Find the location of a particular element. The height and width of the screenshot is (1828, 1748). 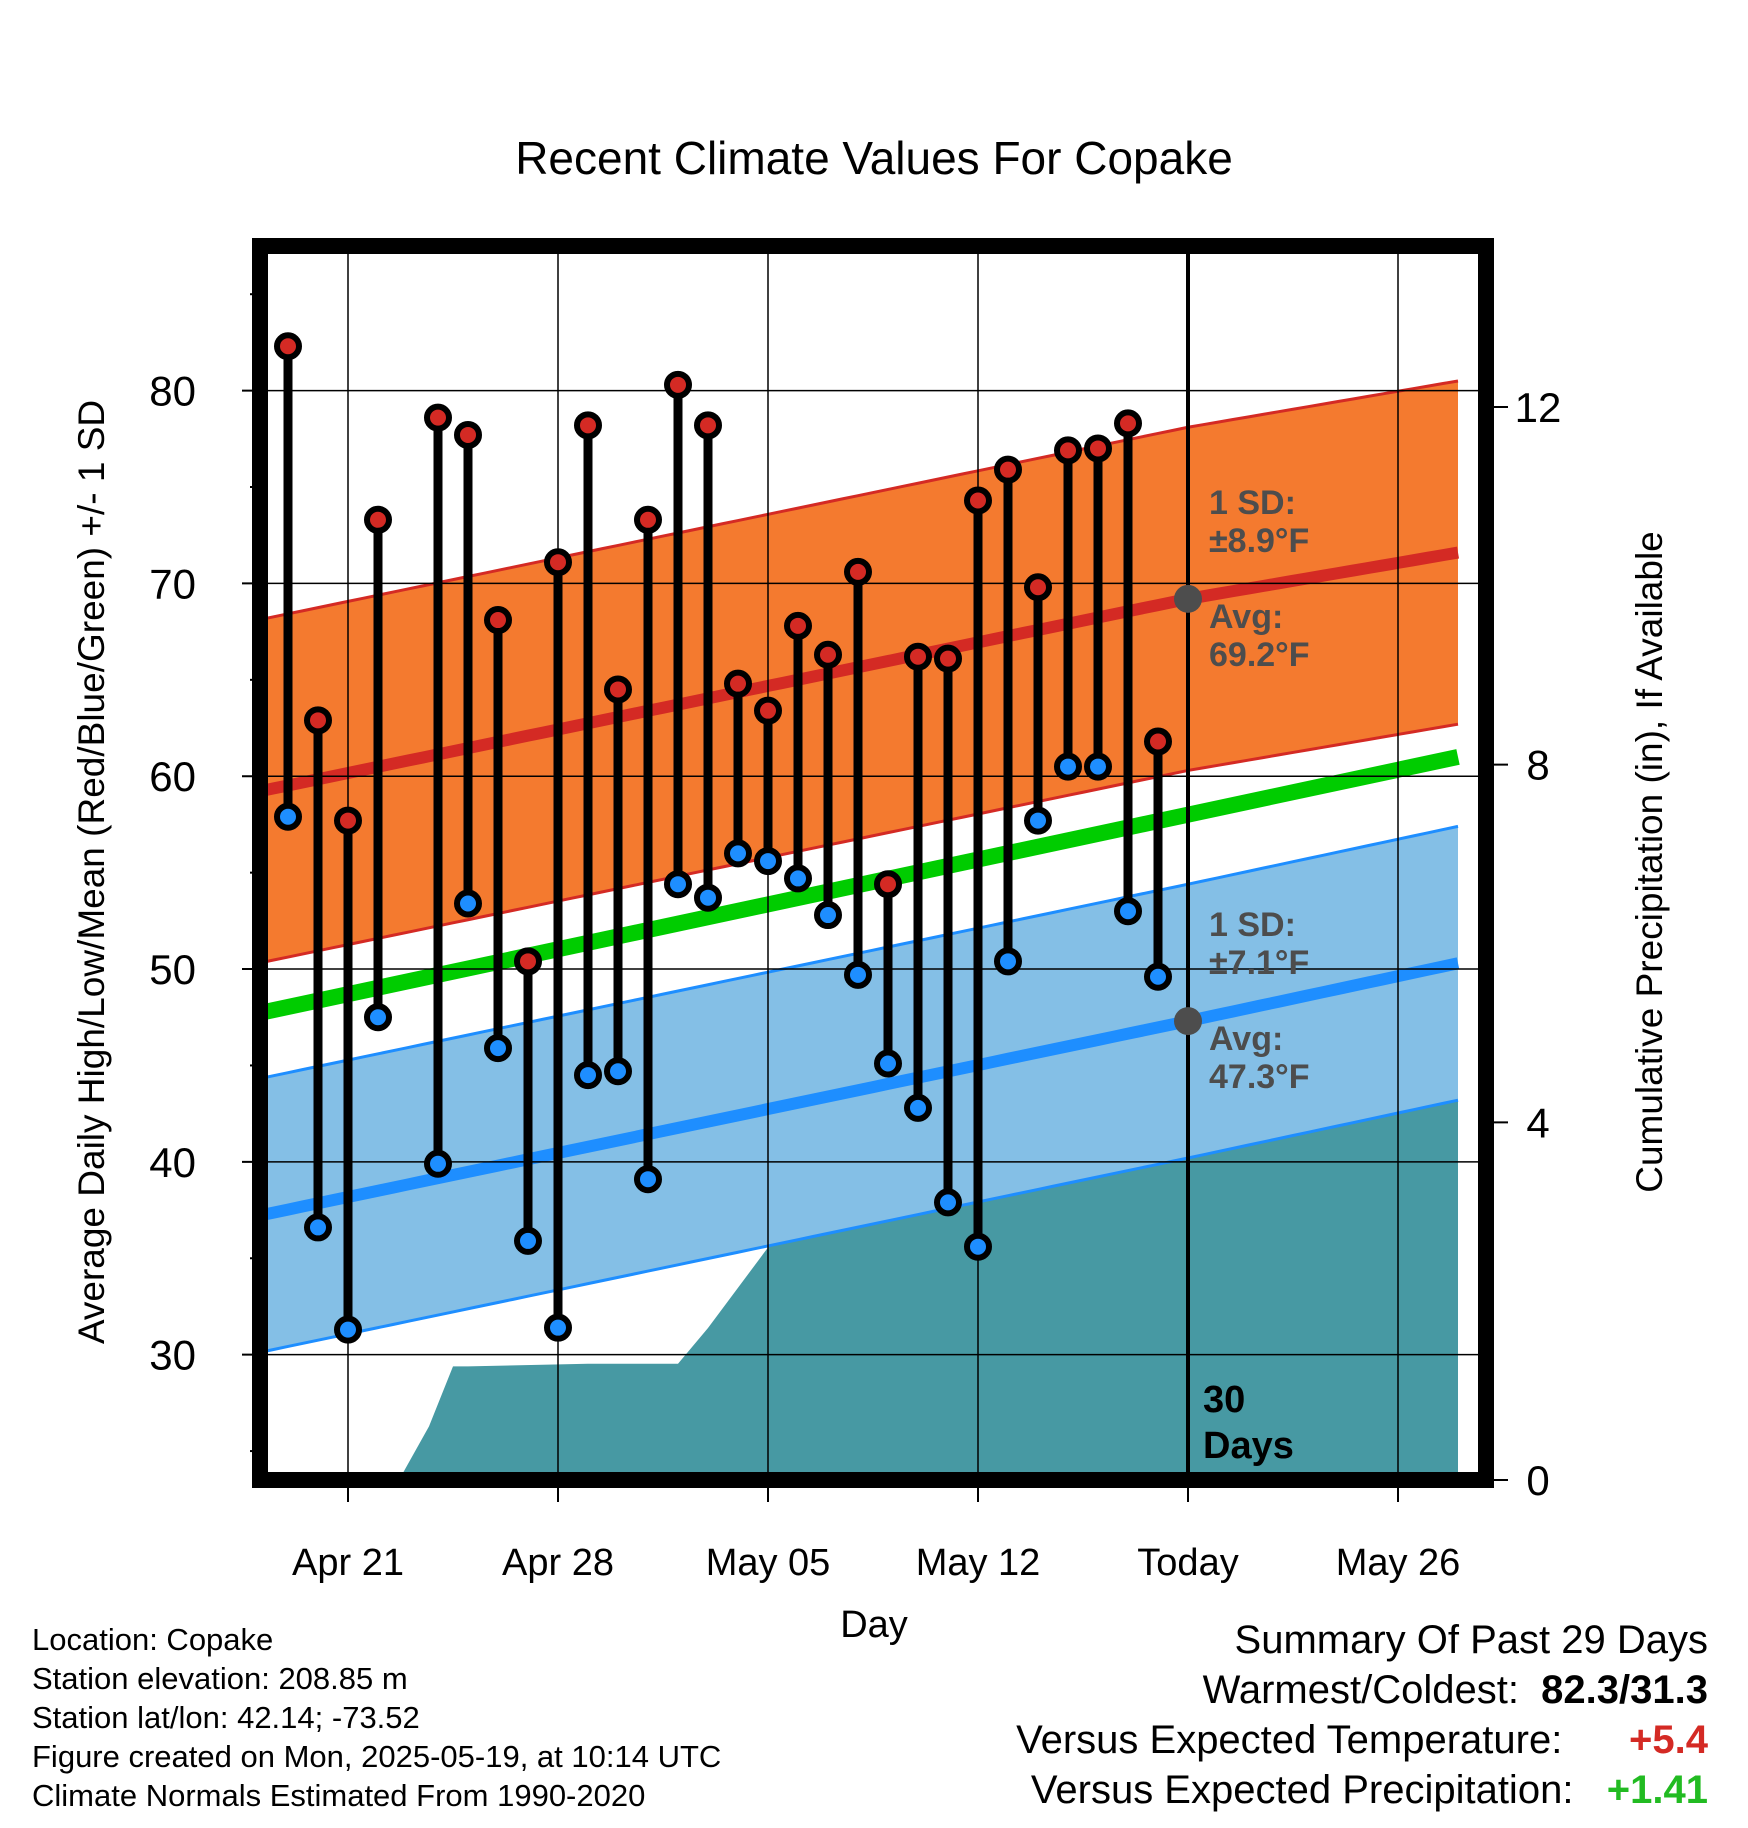

summary-precip-label: Versus Expected Precipitation: is located at coordinates (1302, 1790).